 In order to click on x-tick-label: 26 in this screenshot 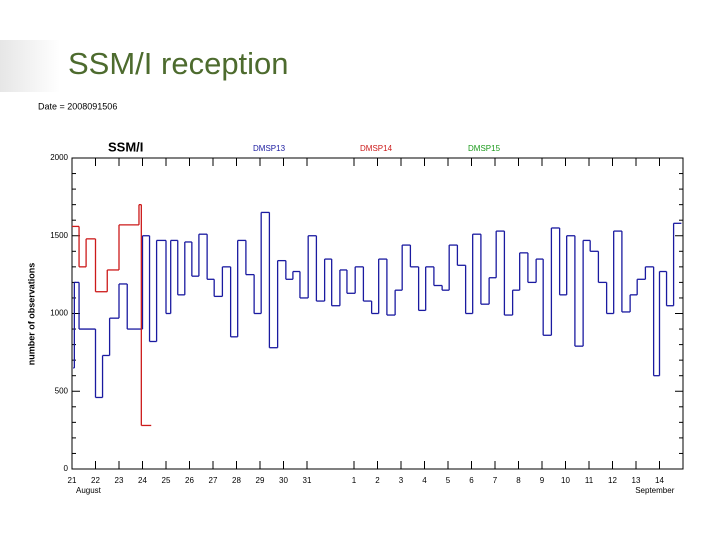, I will do `click(189, 480)`.